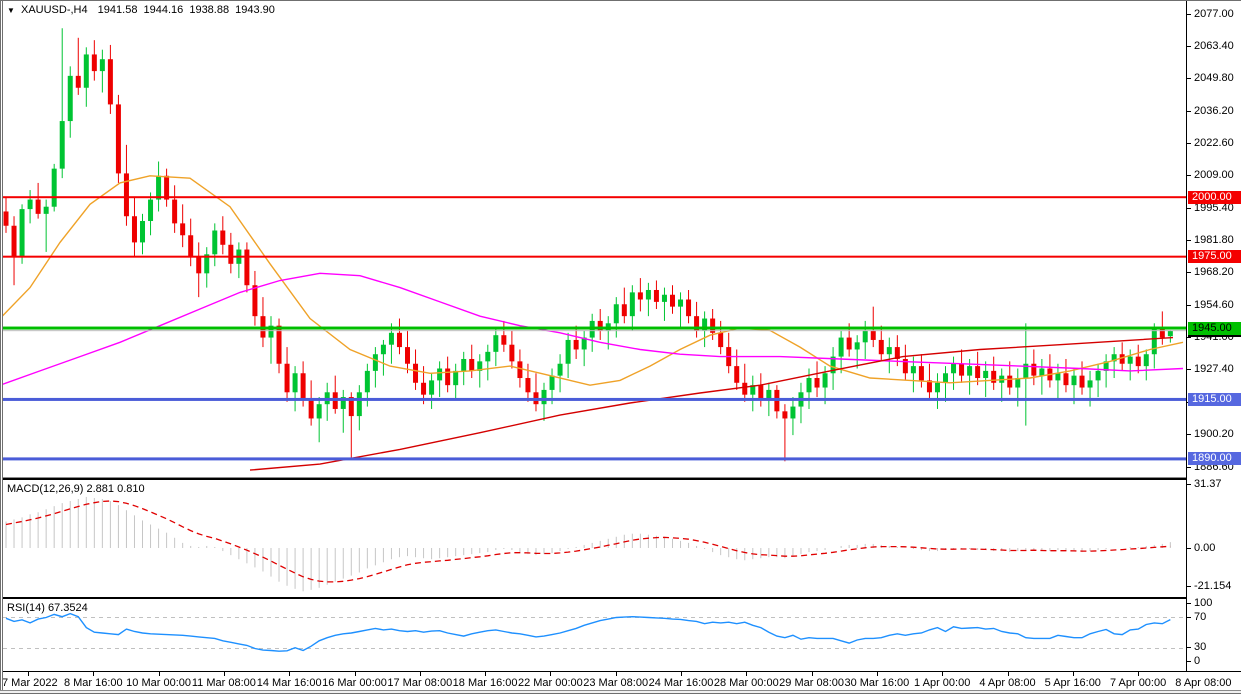  Describe the element at coordinates (588, 632) in the screenshot. I see `rsi-line` at that location.